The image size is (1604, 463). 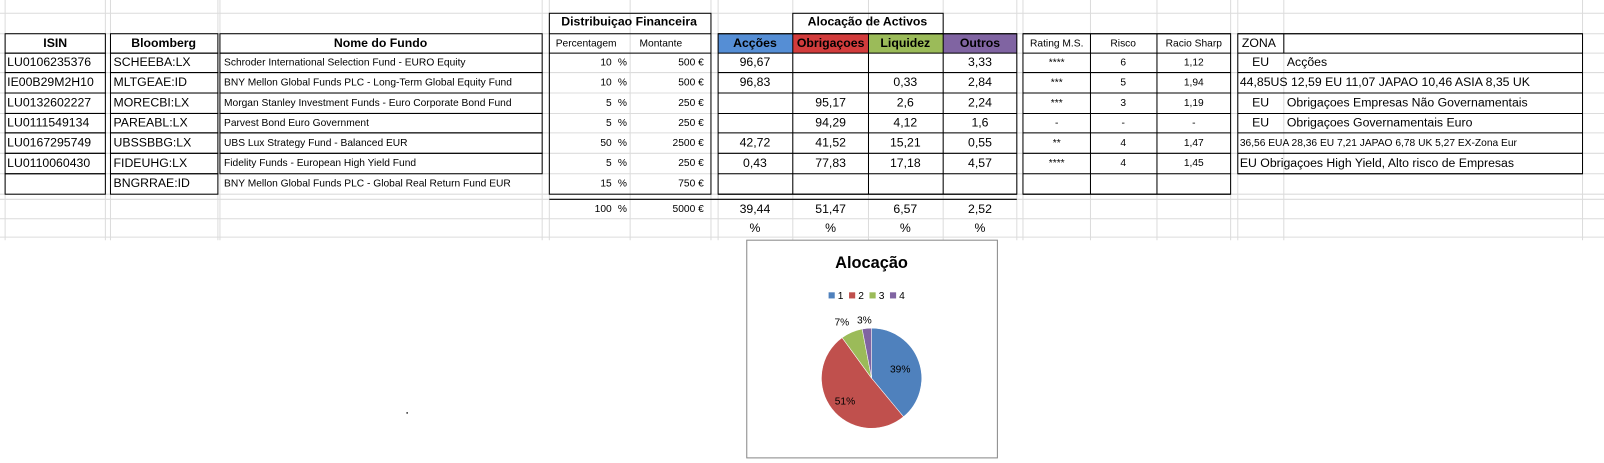 What do you see at coordinates (1194, 82) in the screenshot?
I see `cell-text: 1,94` at bounding box center [1194, 82].